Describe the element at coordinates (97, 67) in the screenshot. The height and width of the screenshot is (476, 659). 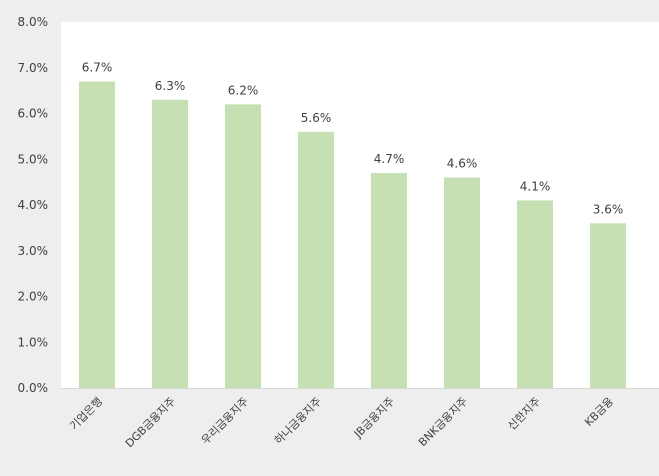
I see `data-label: 6.7%` at that location.